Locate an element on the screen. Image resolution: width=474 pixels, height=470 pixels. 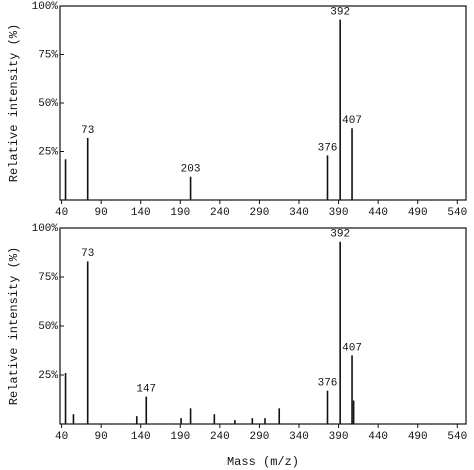
x-axis-label: Mass (m/z) is located at coordinates (263, 462).